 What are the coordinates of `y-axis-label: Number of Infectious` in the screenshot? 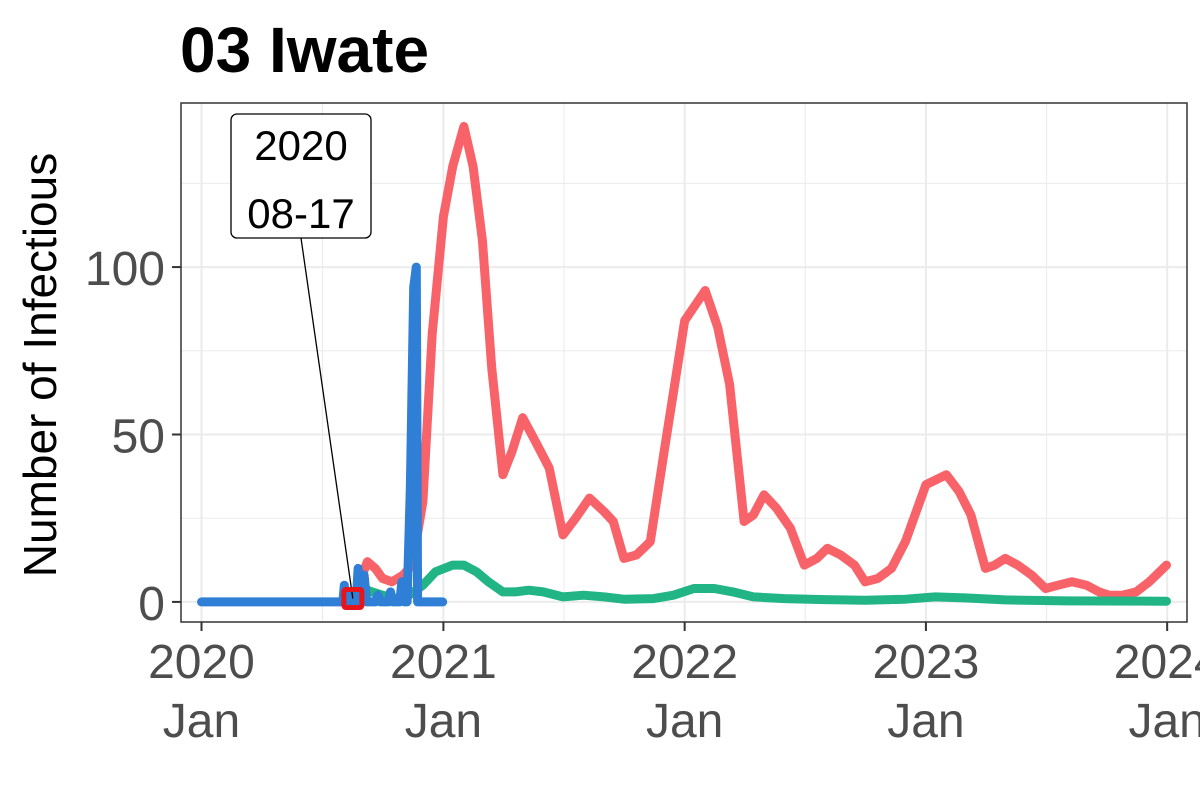 It's located at (40, 365).